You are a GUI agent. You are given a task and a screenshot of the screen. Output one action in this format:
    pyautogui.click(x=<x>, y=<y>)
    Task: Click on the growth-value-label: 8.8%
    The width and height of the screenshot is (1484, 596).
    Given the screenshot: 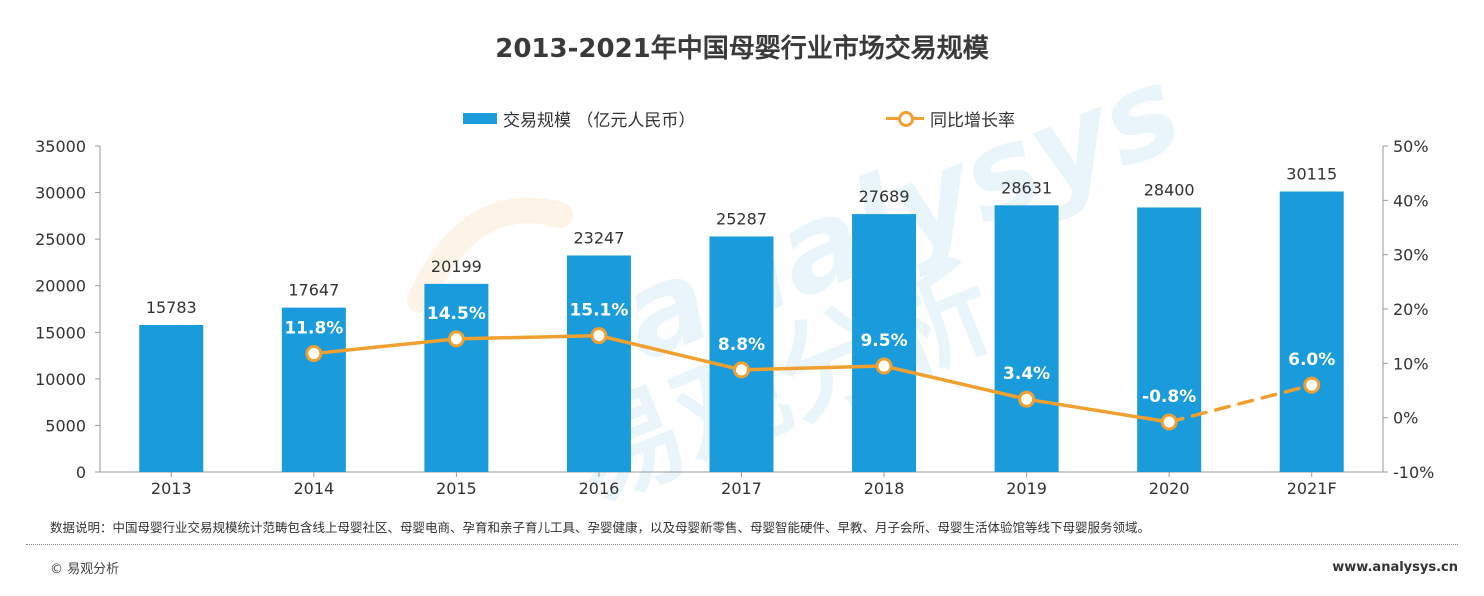 What is the action you would take?
    pyautogui.click(x=741, y=345)
    